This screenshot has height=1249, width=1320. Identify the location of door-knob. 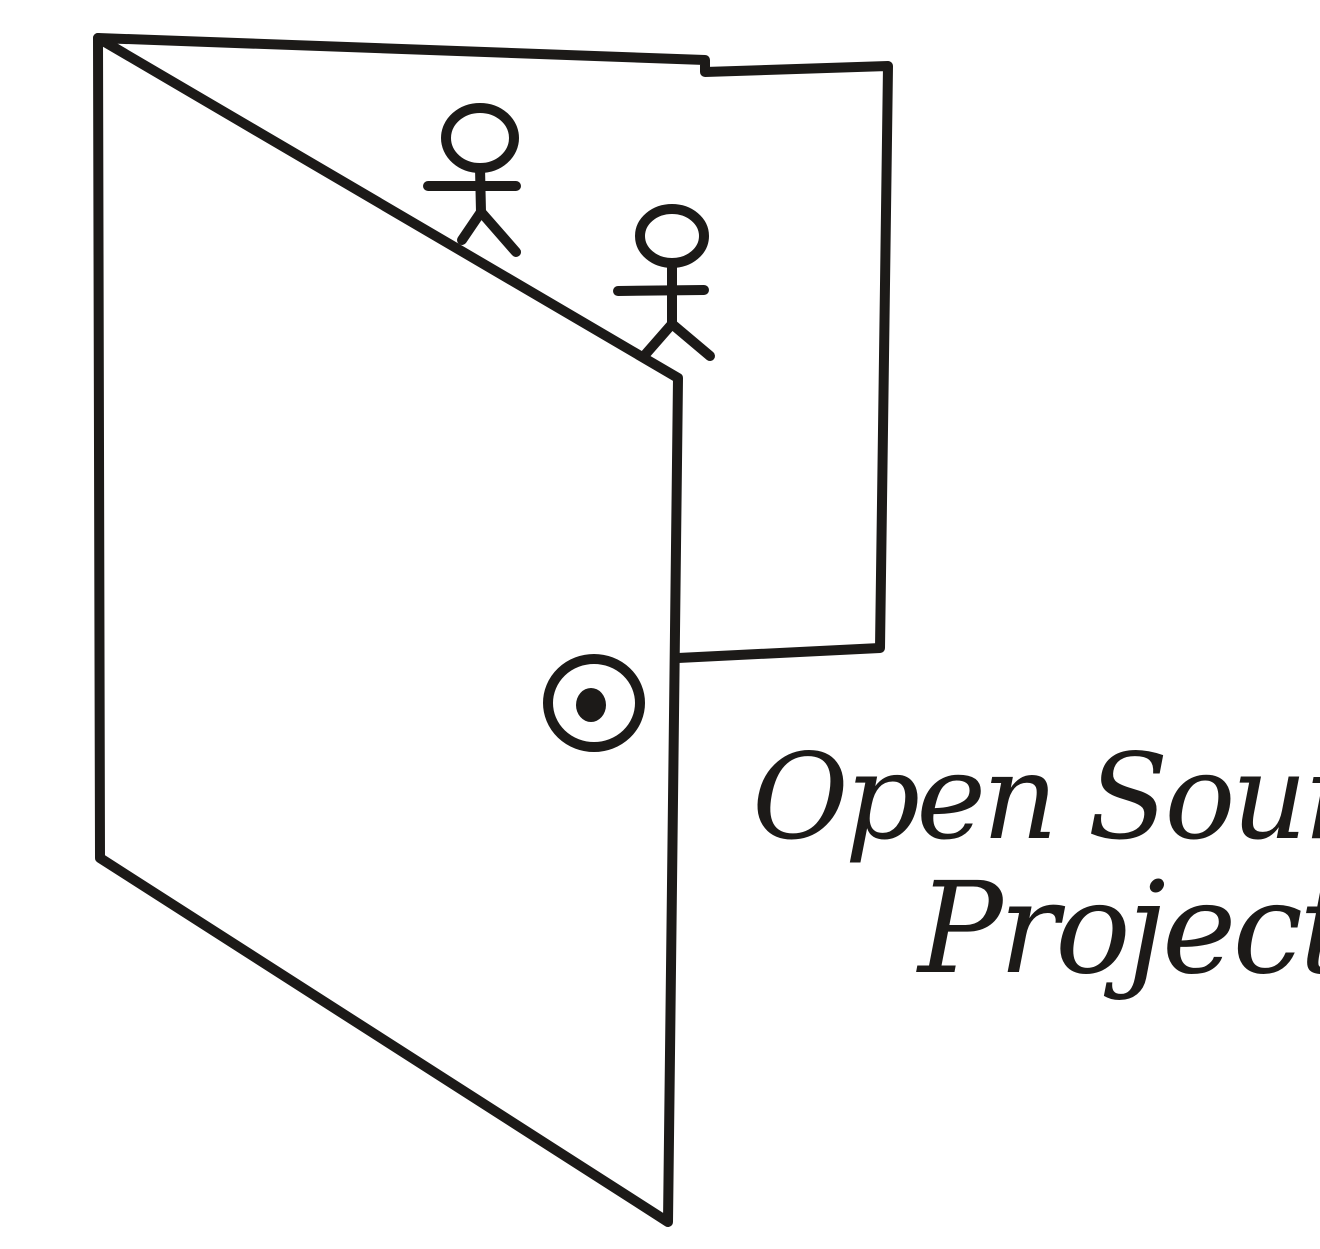
(594, 703).